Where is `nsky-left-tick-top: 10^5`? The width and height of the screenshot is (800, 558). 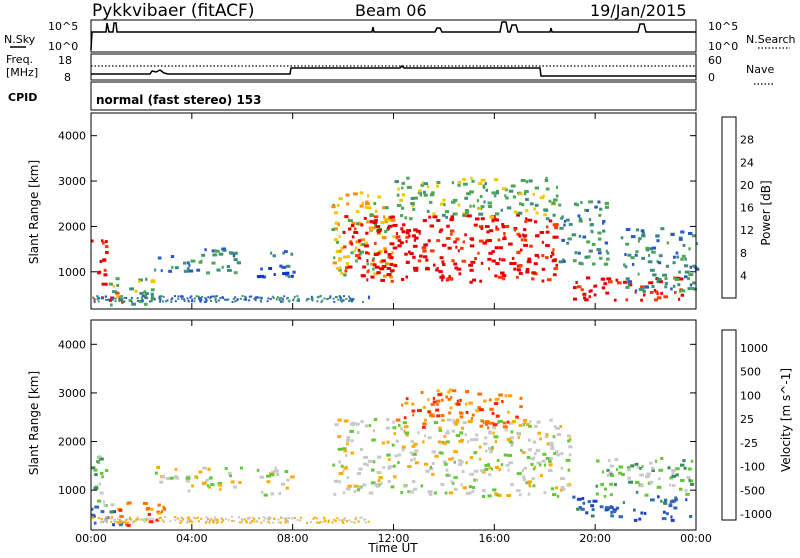
nsky-left-tick-top: 10^5 is located at coordinates (63, 26).